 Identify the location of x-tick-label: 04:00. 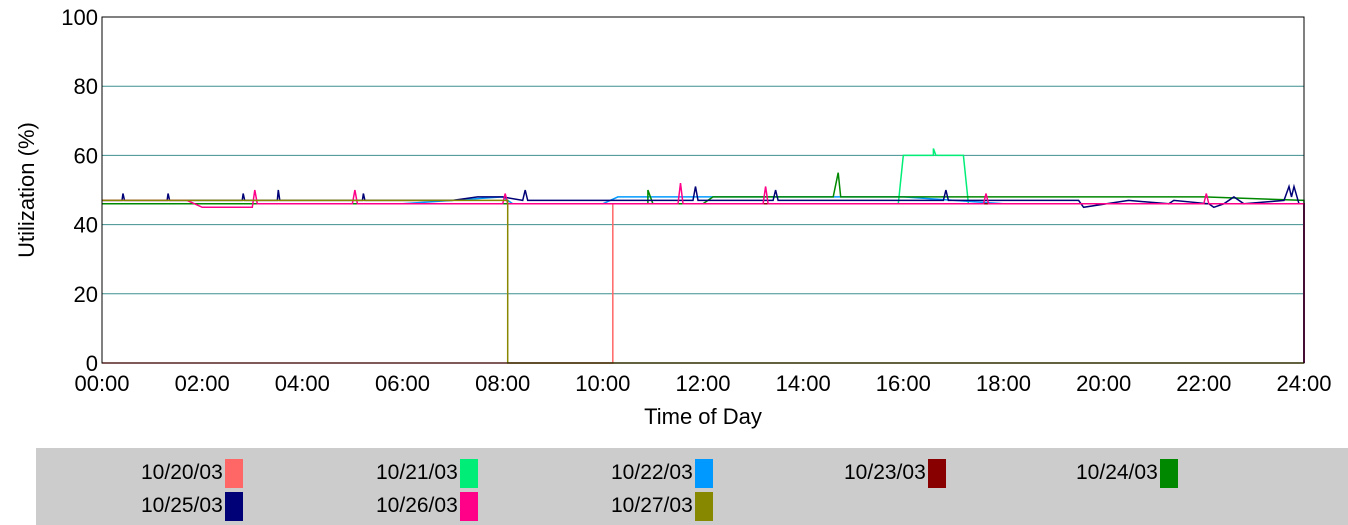
(302, 383).